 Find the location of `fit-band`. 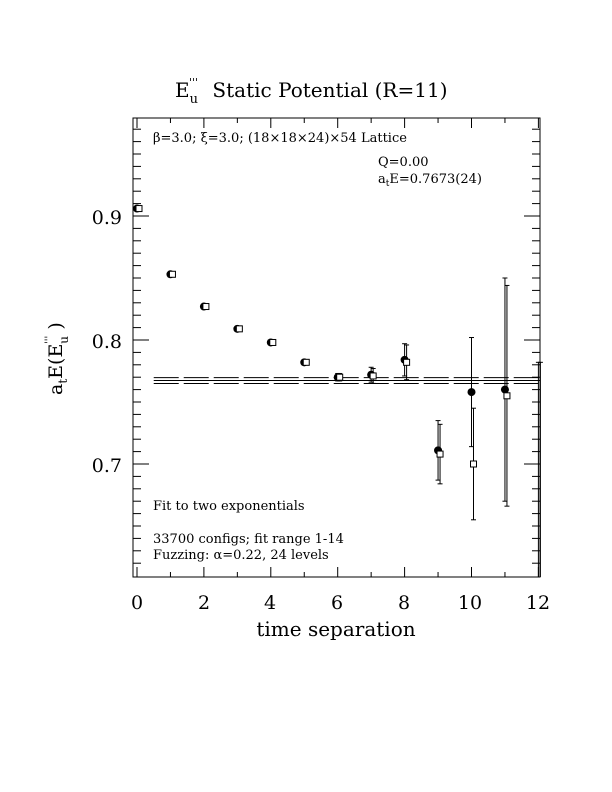

fit-band is located at coordinates (346, 381).